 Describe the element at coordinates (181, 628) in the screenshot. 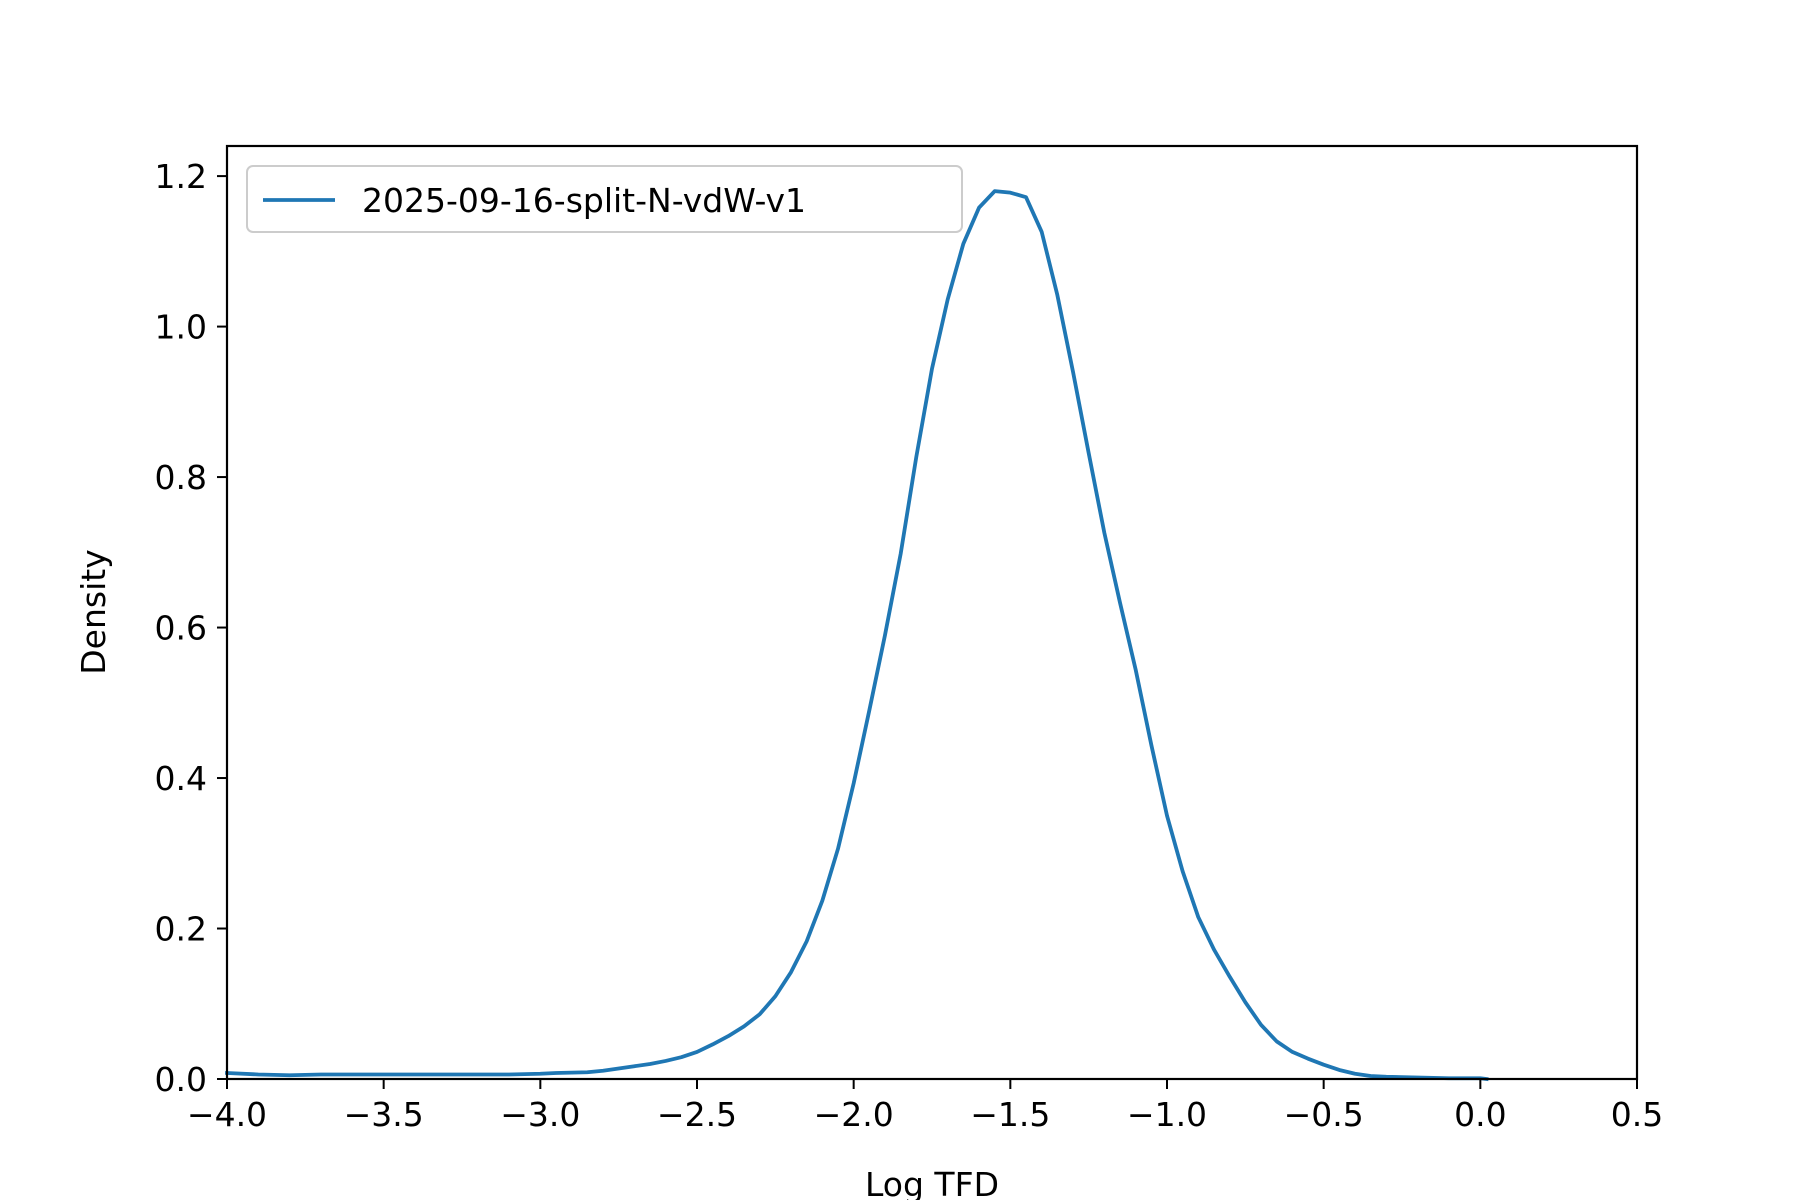

I see `y-tick-label: 0.6` at that location.